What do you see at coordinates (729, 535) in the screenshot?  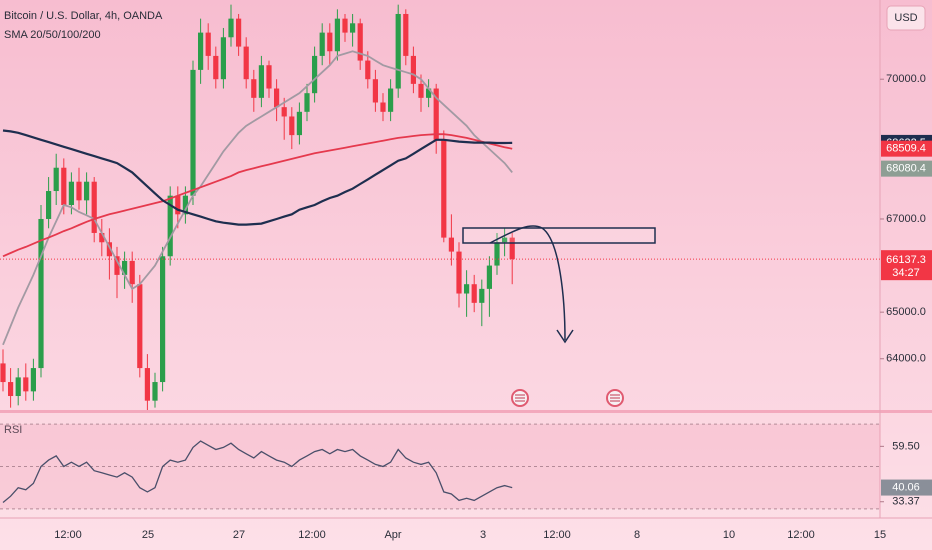 I see `x-tick-label: 10` at bounding box center [729, 535].